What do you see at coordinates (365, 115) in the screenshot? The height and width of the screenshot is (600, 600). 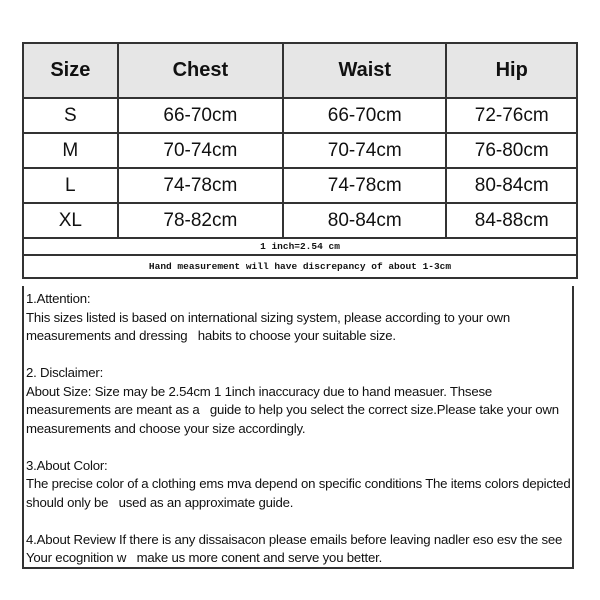 I see `cell-waist: 66-70cm` at bounding box center [365, 115].